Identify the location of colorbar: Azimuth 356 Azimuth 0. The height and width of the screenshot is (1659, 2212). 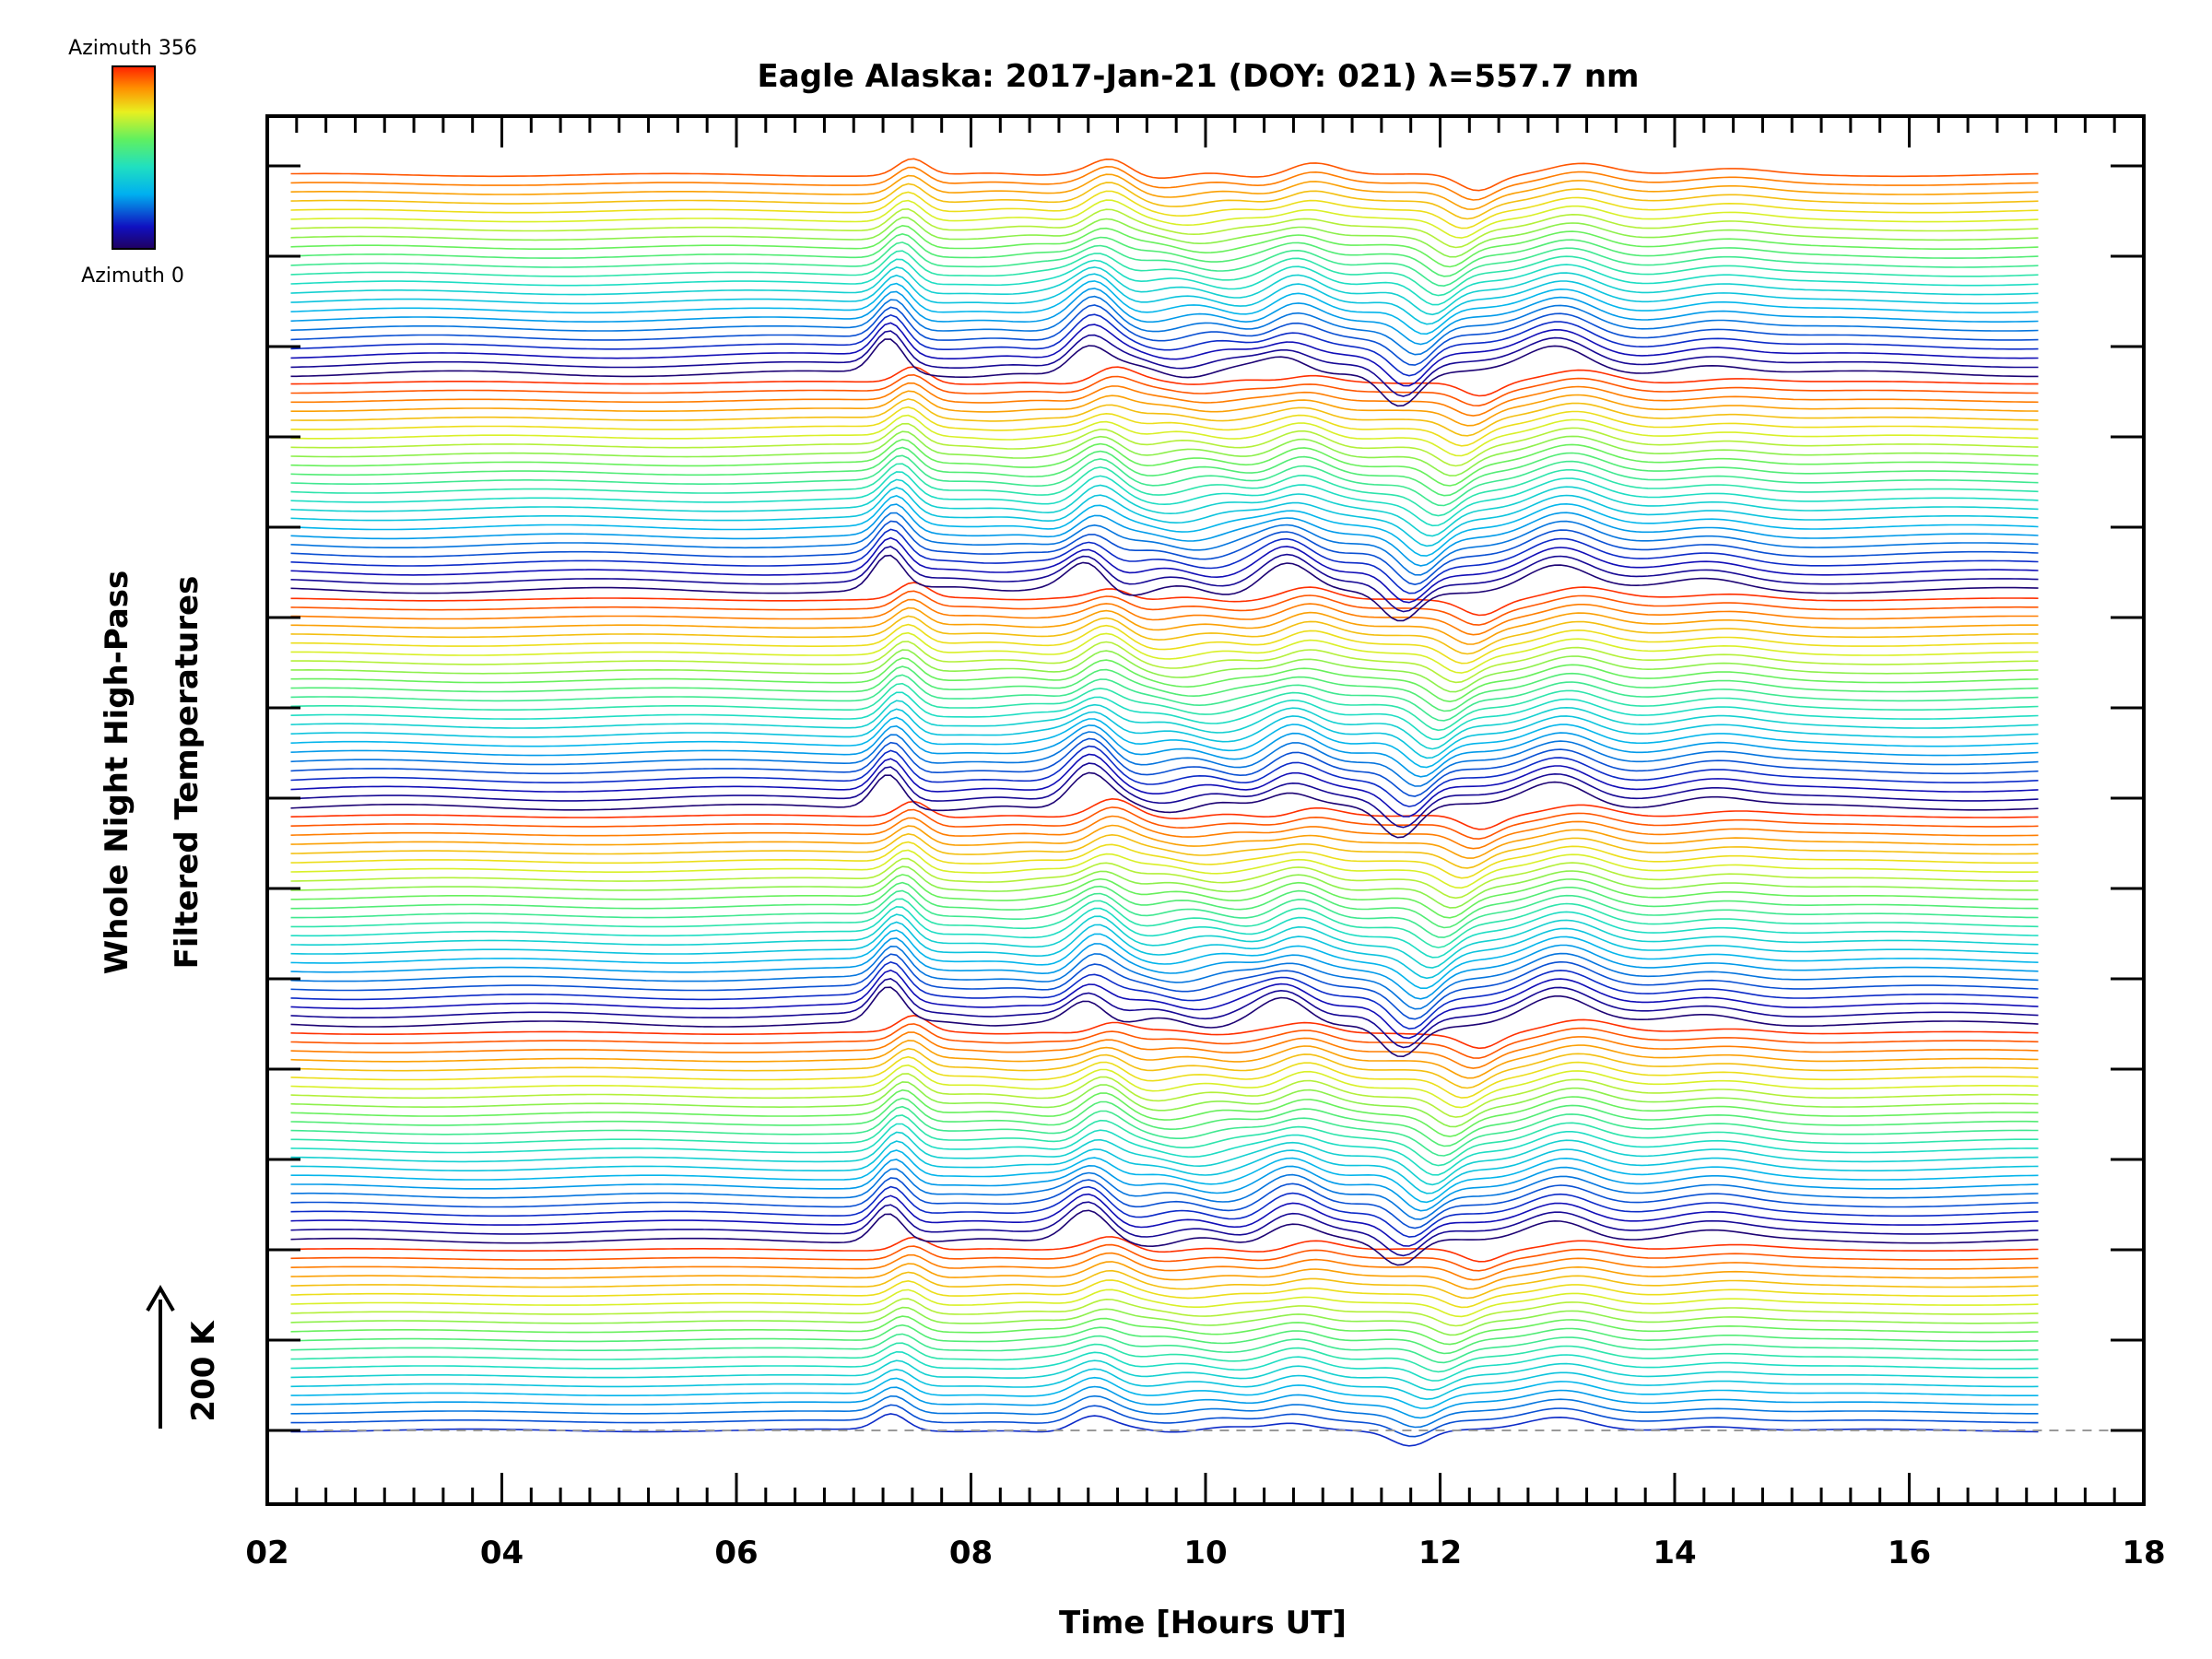
(132, 162).